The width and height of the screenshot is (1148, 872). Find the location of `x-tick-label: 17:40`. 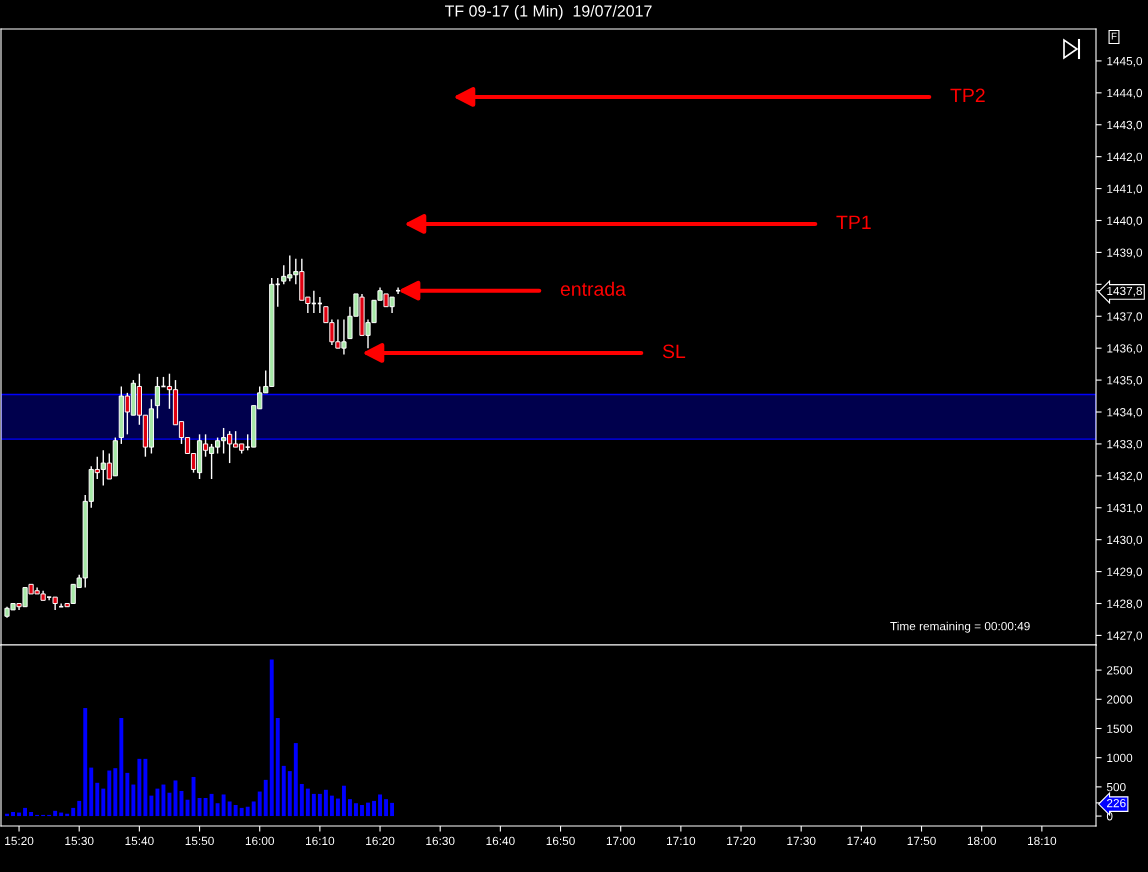

x-tick-label: 17:40 is located at coordinates (861, 841).